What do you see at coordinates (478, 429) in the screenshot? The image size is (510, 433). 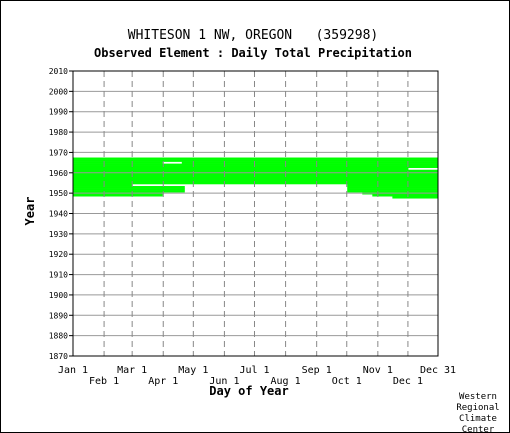 I see `credit-line-4: Center` at bounding box center [478, 429].